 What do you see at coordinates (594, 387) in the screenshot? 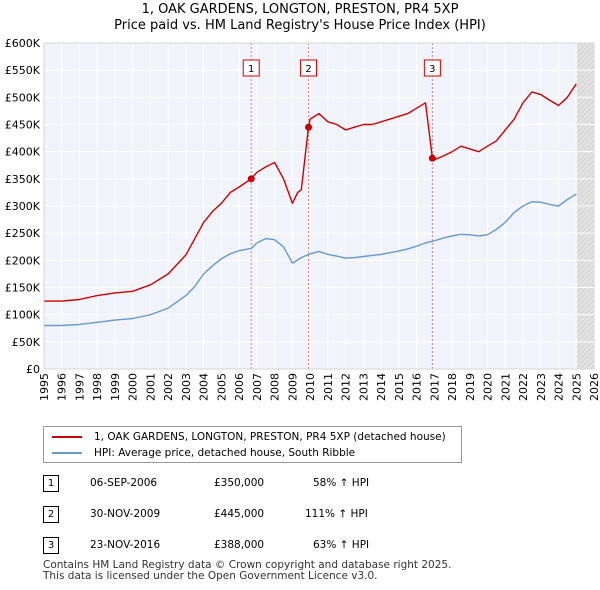
I see `x-tick-label: 2026` at bounding box center [594, 387].